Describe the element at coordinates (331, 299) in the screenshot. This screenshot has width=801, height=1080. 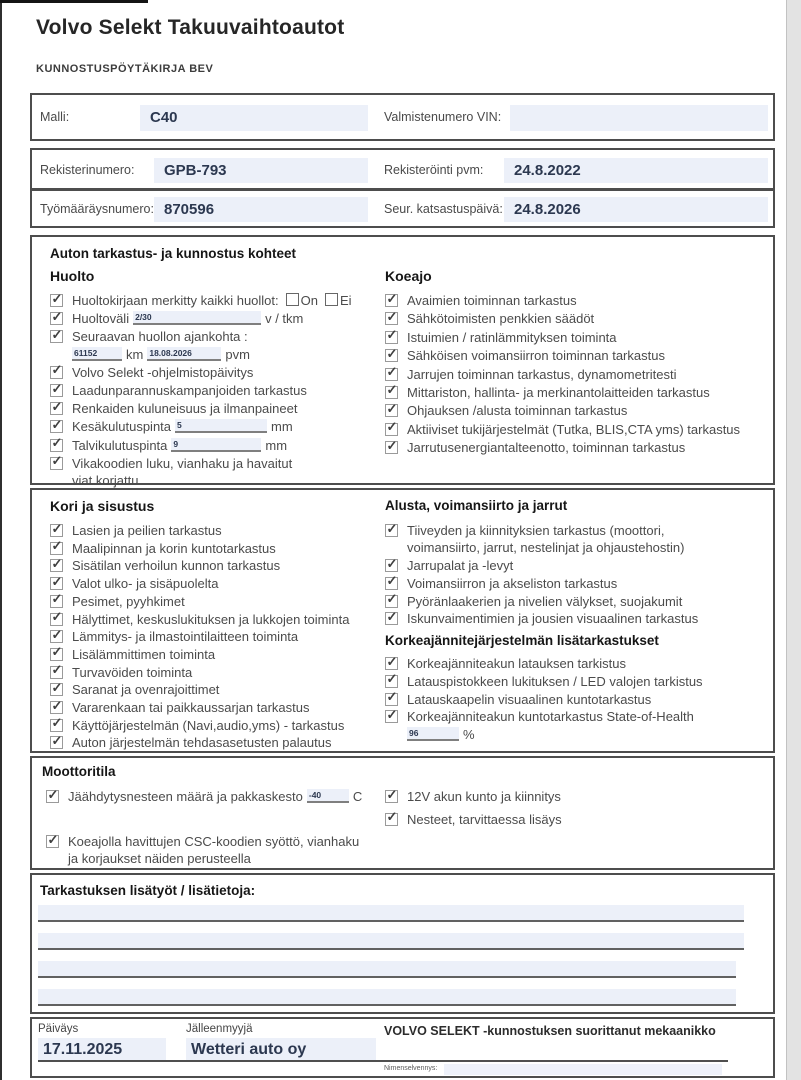
I see `checkbox-ei-empty` at that location.